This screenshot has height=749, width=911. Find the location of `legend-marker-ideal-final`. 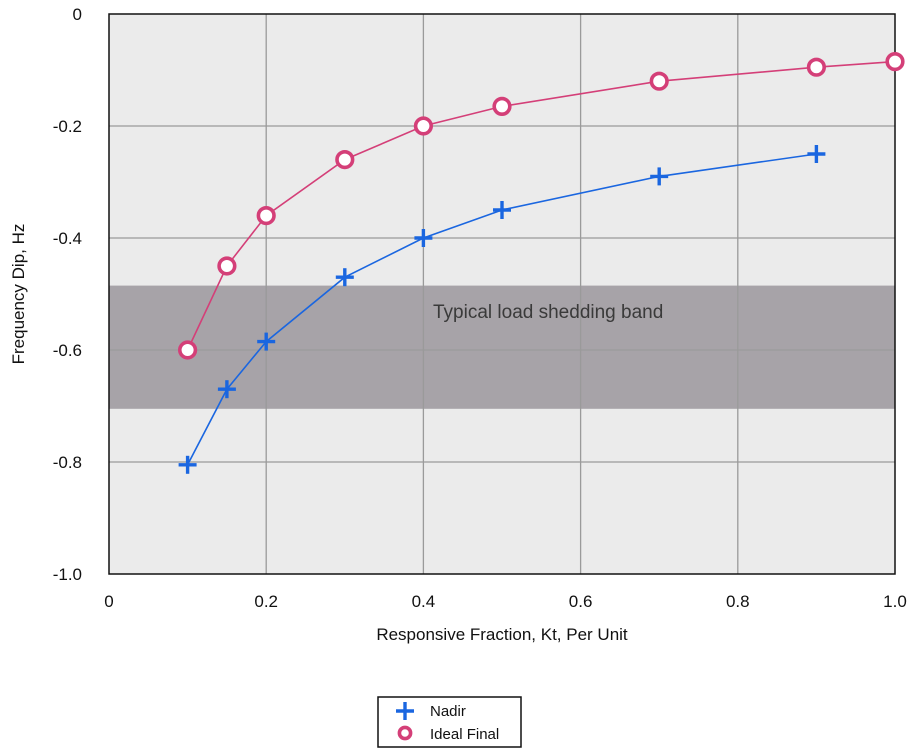

legend-marker-ideal-final is located at coordinates (405, 733).